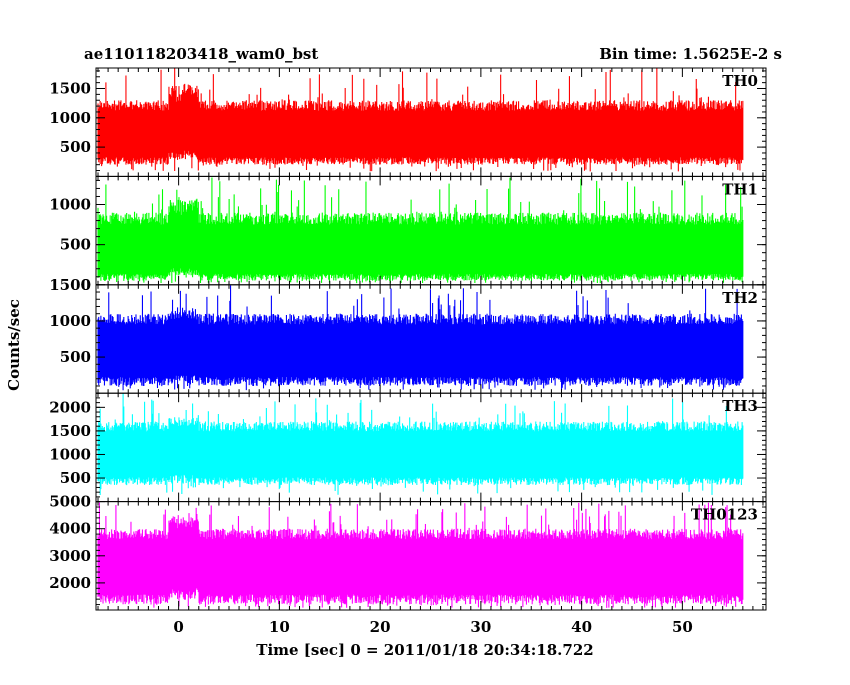 This screenshot has height=685, width=850. Describe the element at coordinates (420, 350) in the screenshot. I see `series-th2-band` at that location.